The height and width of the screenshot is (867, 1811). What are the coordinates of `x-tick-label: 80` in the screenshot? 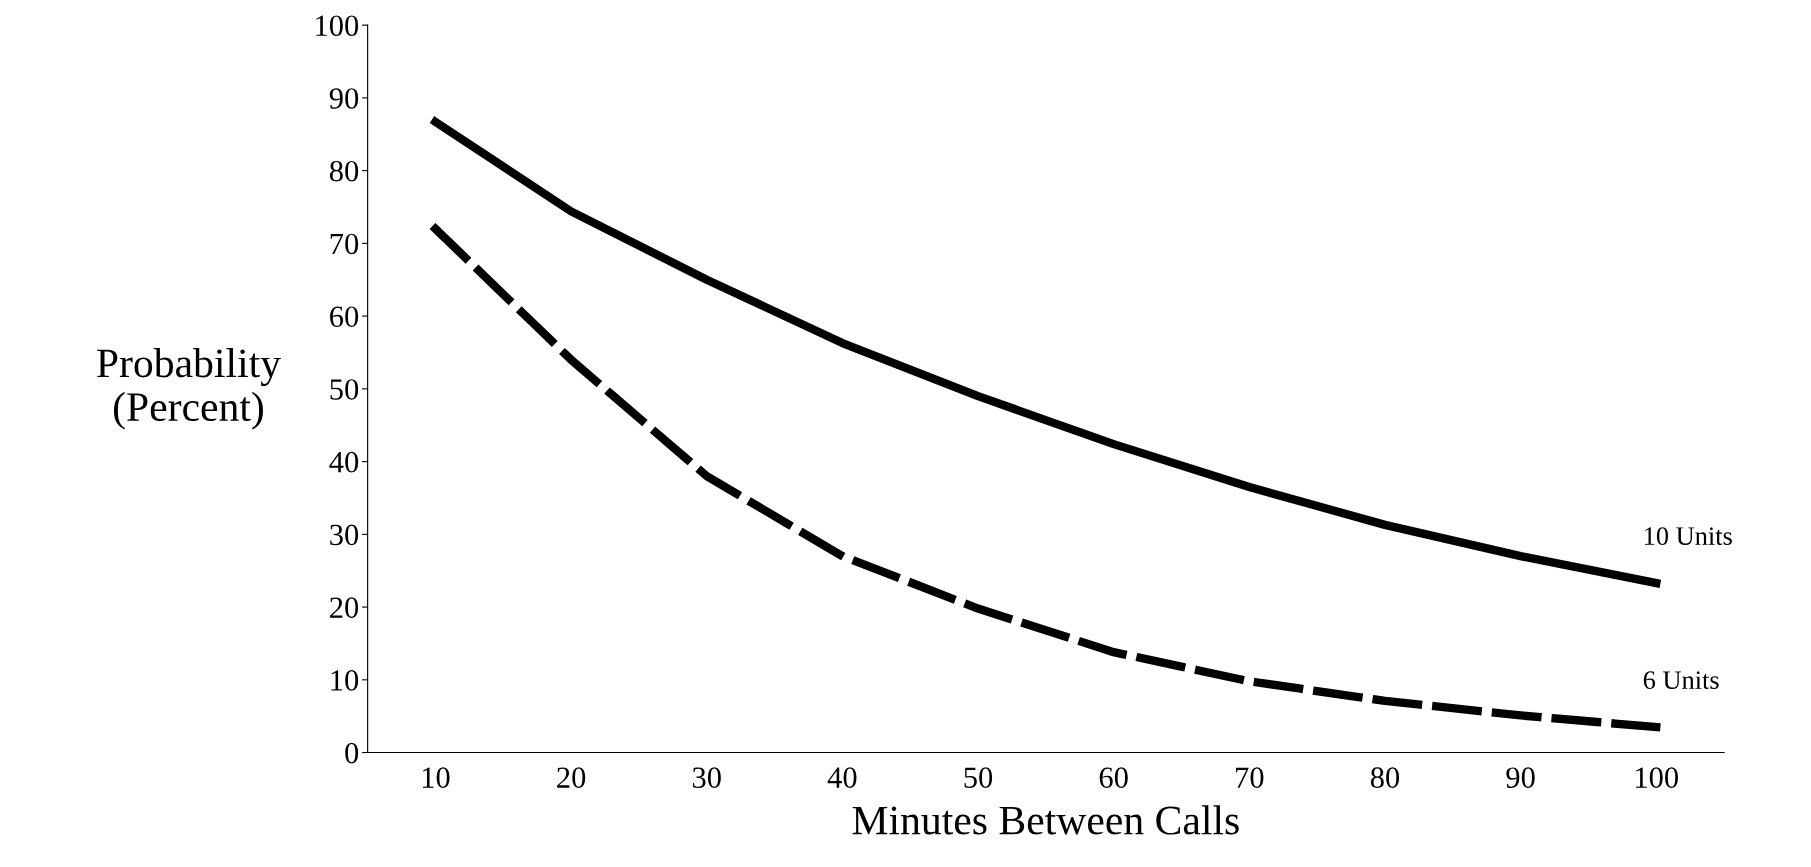 It's located at (1385, 777).